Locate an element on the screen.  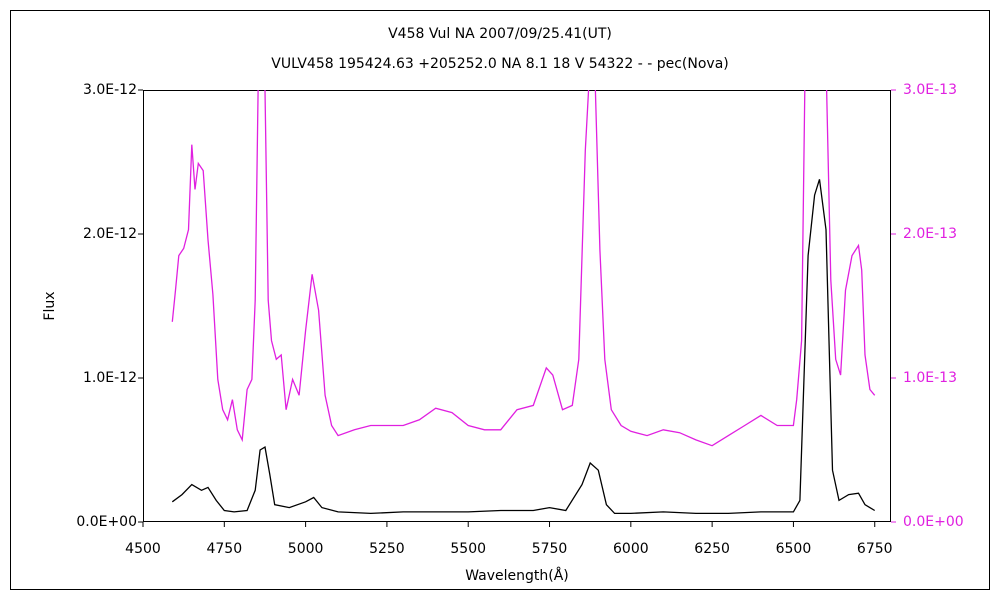
x-tick-label: 6750 is located at coordinates (875, 549).